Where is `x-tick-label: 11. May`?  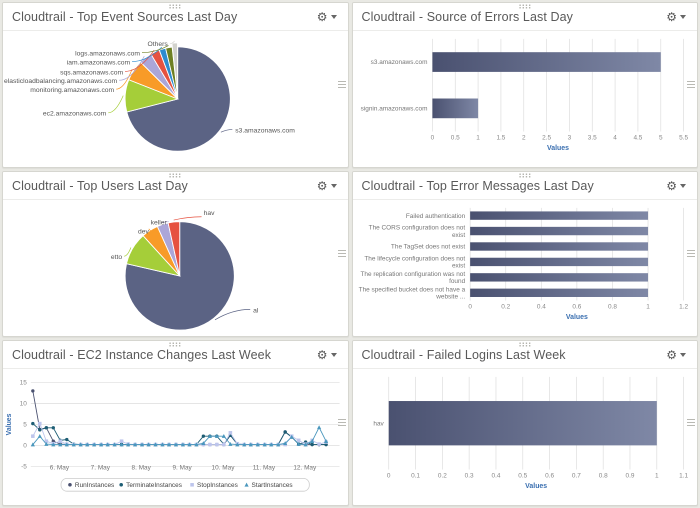
x-tick-label: 11. May is located at coordinates (264, 468).